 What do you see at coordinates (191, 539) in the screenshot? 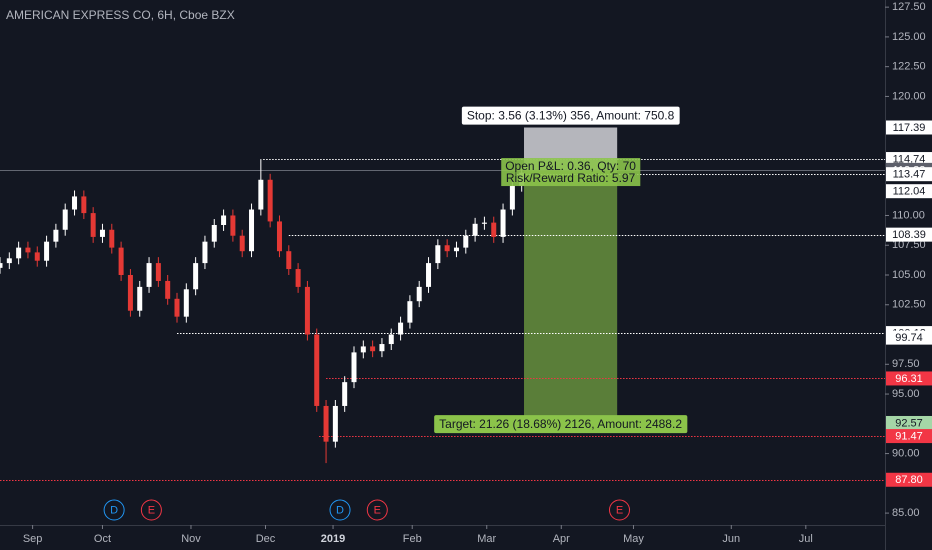
I see `x-tick-label: Nov` at bounding box center [191, 539].